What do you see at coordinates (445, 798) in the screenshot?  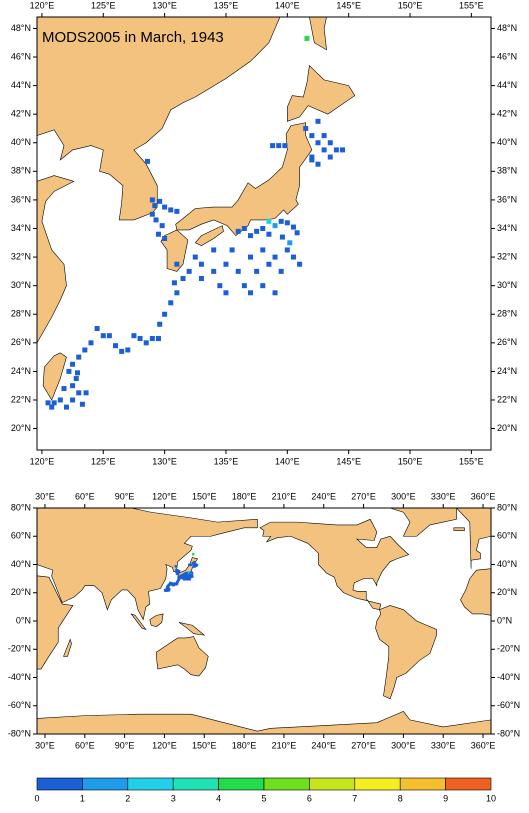 I see `colorbar-label: 9` at bounding box center [445, 798].